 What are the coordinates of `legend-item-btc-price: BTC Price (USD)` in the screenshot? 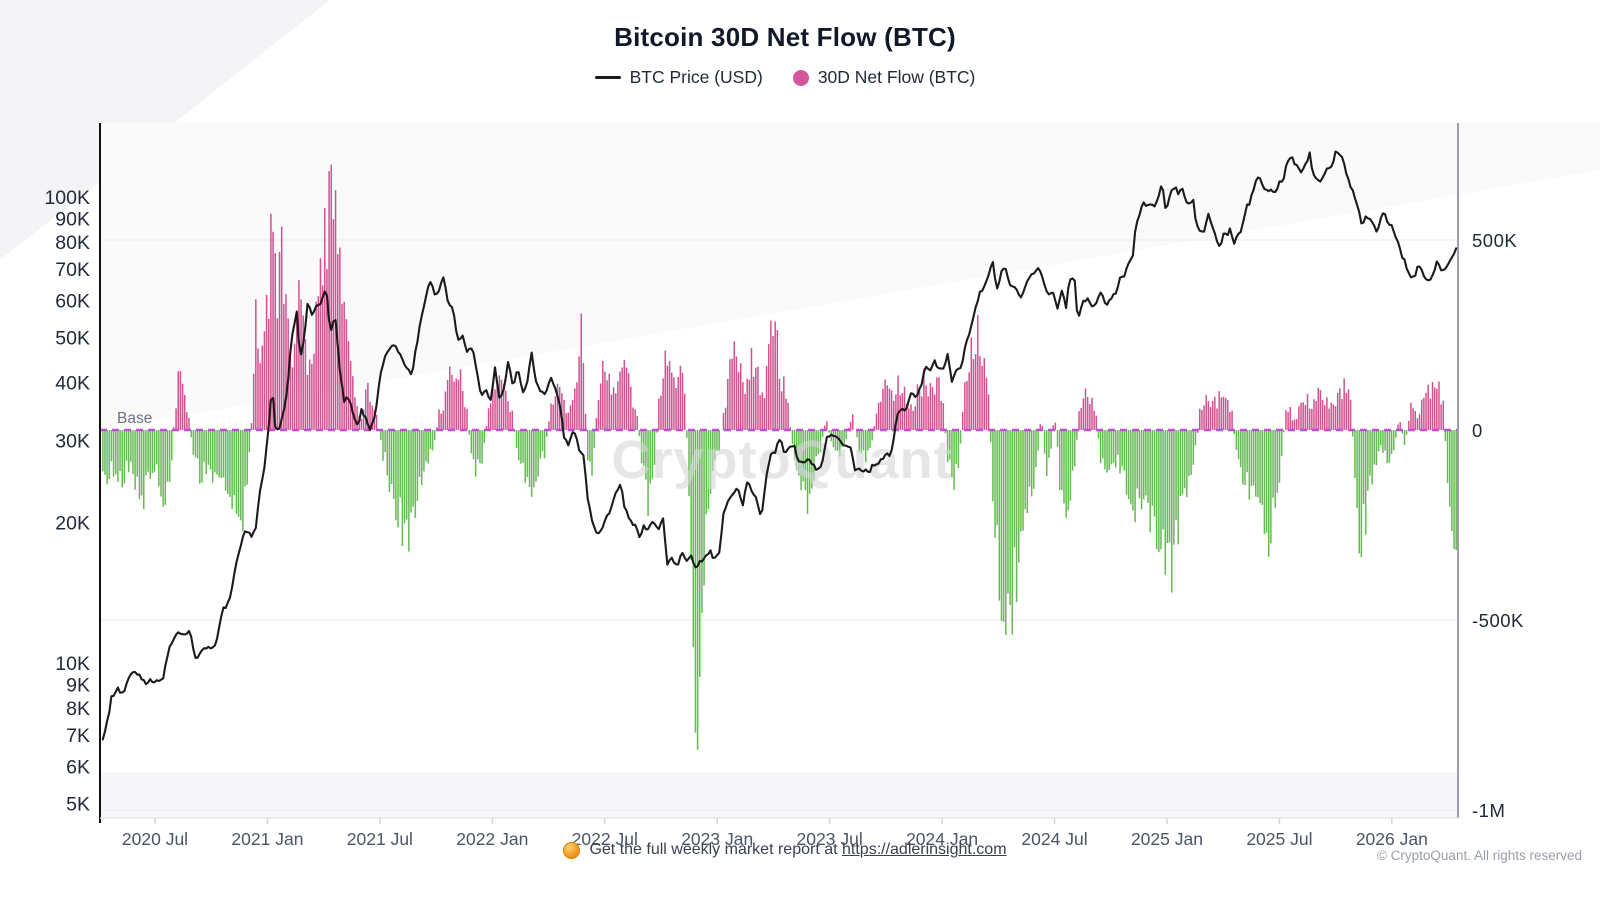 It's located at (678, 77).